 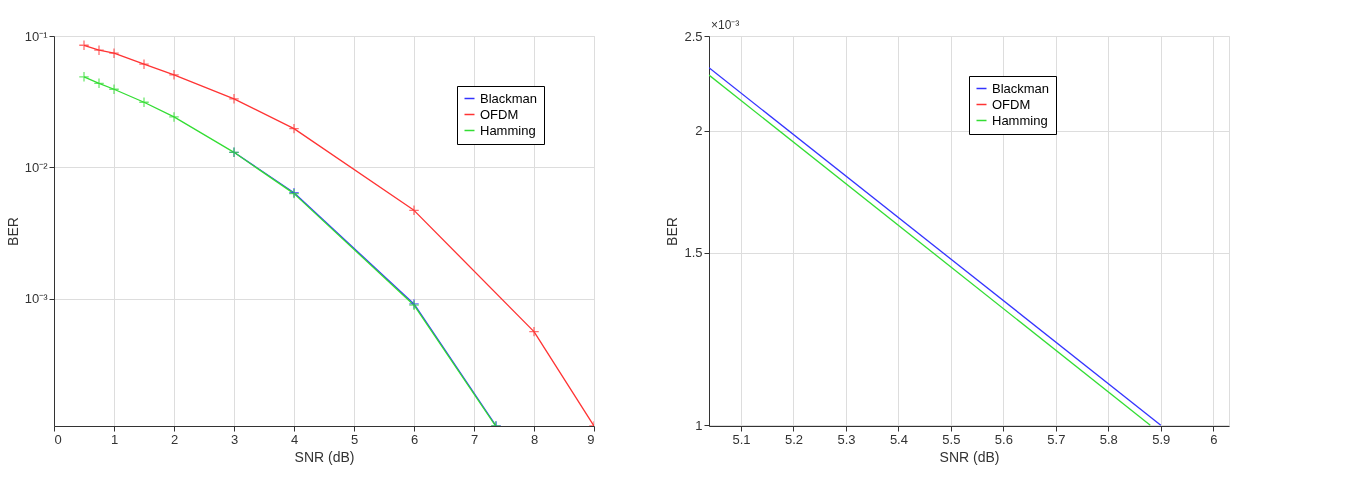 What do you see at coordinates (474, 439) in the screenshot?
I see `x-tick-label: 7` at bounding box center [474, 439].